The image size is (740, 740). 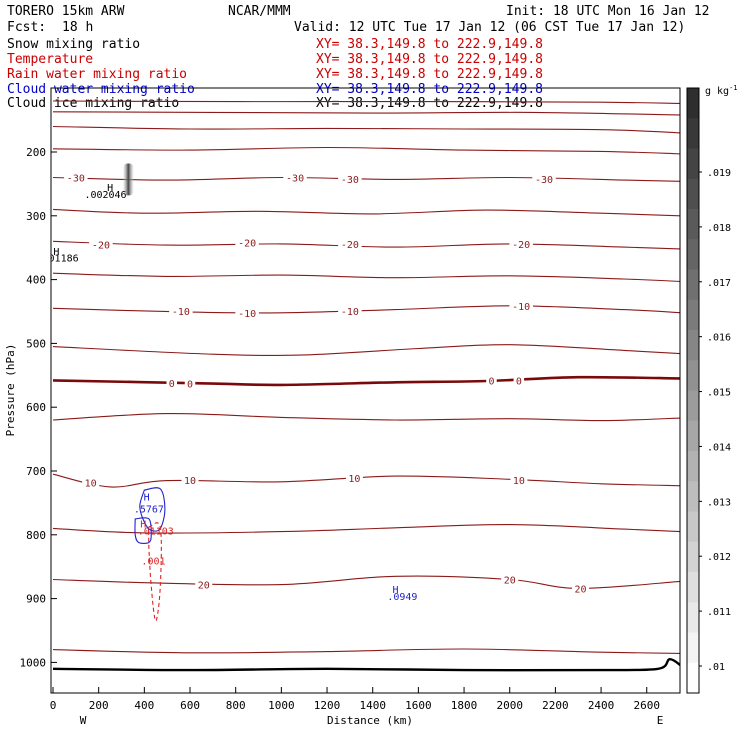 I want to click on y-tick-label: 1000, so click(x=33, y=662).